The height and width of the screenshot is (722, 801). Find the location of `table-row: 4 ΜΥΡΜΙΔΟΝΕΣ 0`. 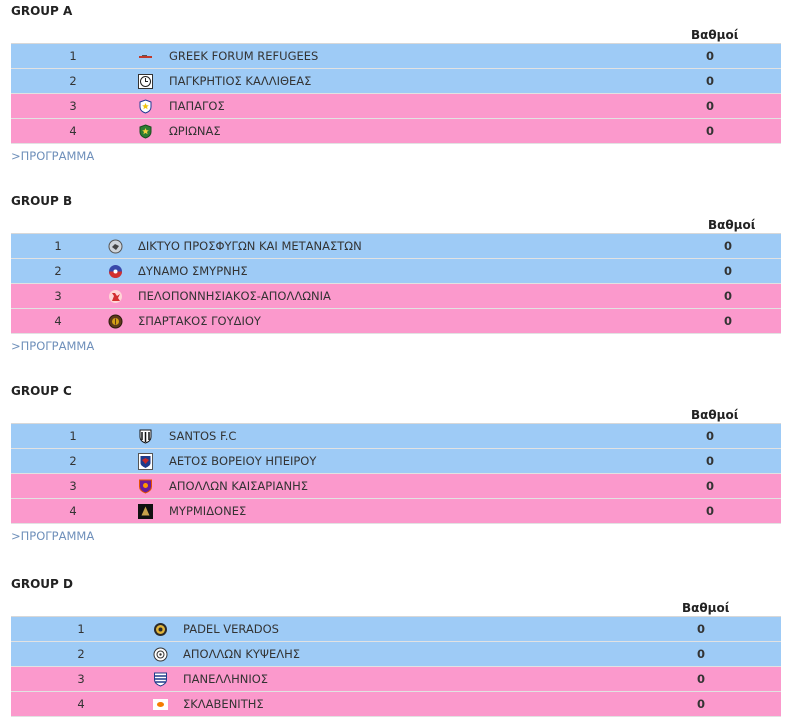

table-row: 4 ΜΥΡΜΙΔΟΝΕΣ 0 is located at coordinates (396, 511).